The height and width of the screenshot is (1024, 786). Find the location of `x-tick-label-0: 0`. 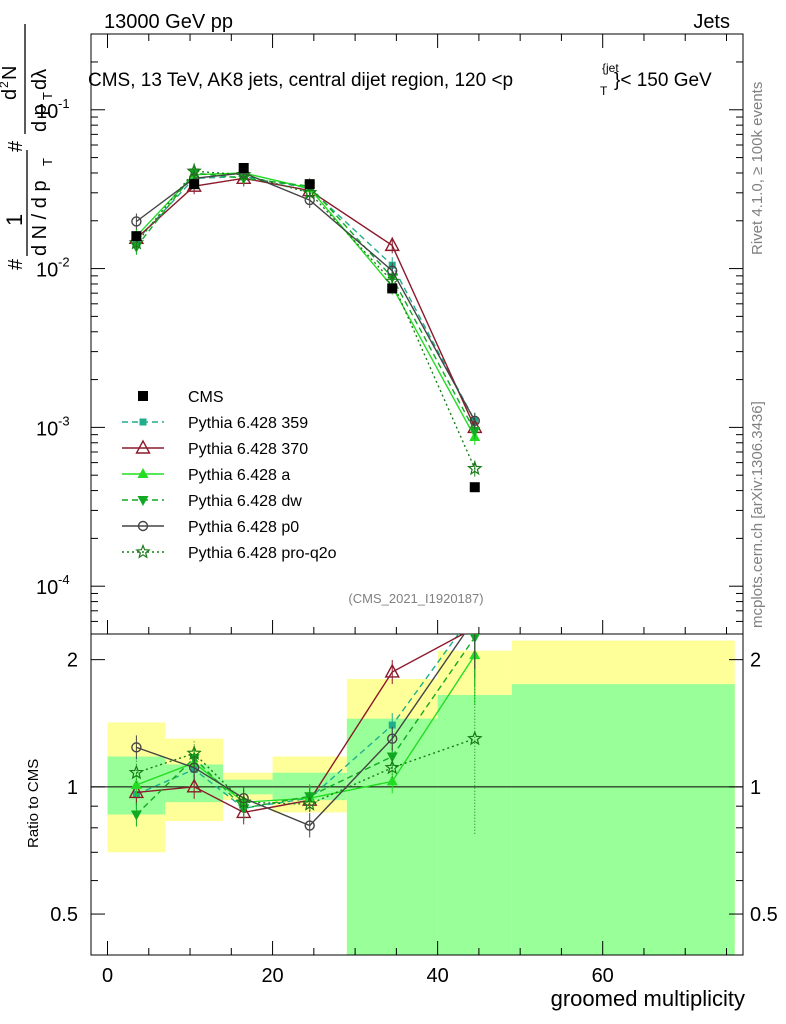

x-tick-label-0: 0 is located at coordinates (107, 976).